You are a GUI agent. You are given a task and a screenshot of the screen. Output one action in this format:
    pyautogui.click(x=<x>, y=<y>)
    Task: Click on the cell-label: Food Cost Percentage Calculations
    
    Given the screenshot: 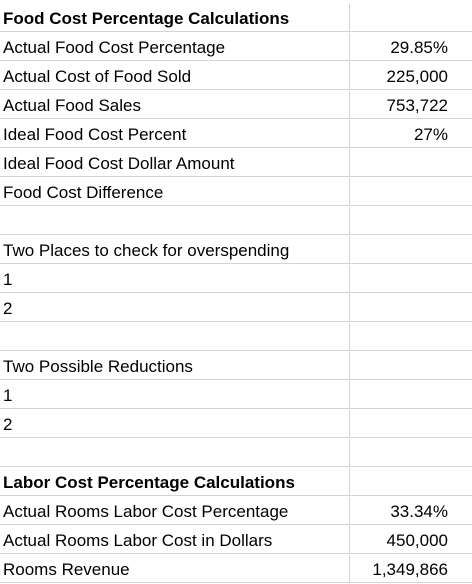 What is the action you would take?
    pyautogui.click(x=175, y=18)
    